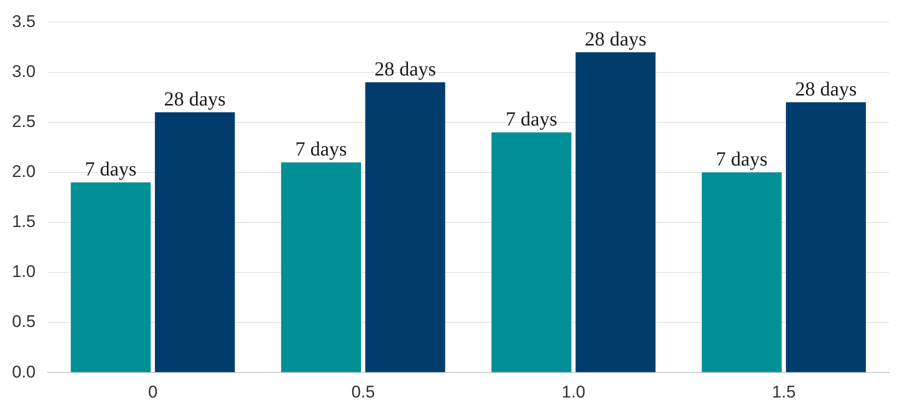 This screenshot has width=897, height=413. I want to click on series-label: 7 days, so click(110, 169).